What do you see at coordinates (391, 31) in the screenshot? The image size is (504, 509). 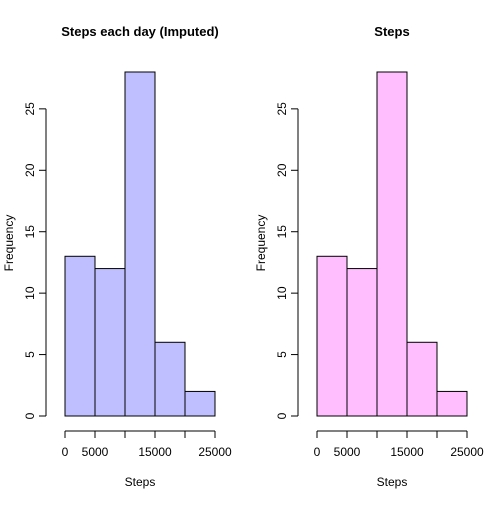 I see `chart-title: Steps` at bounding box center [391, 31].